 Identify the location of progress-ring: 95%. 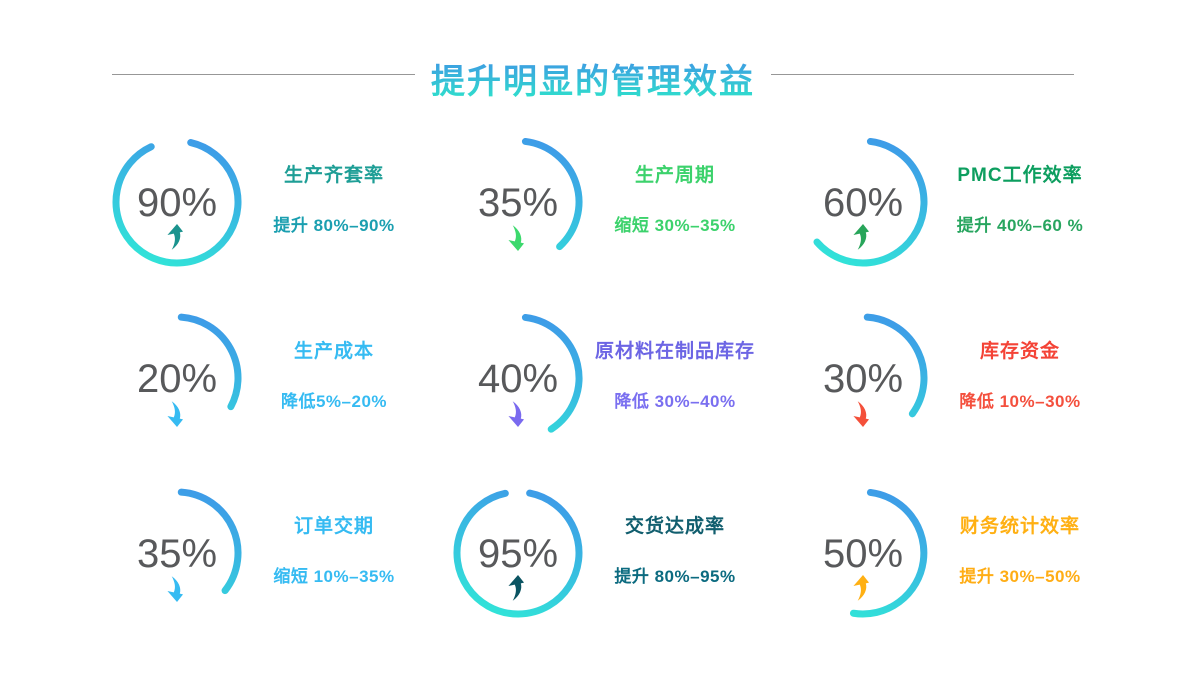
(518, 553).